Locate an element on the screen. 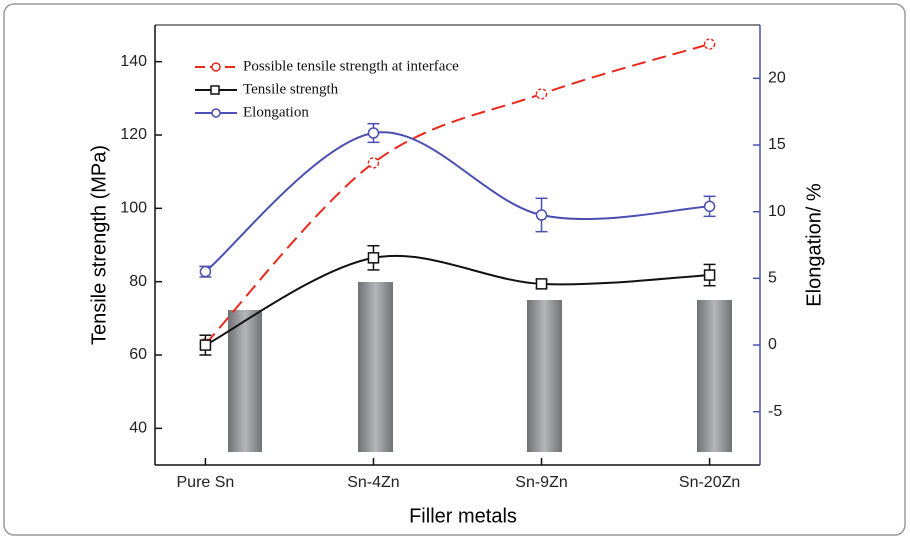  legend-label: Elongation is located at coordinates (276, 112).